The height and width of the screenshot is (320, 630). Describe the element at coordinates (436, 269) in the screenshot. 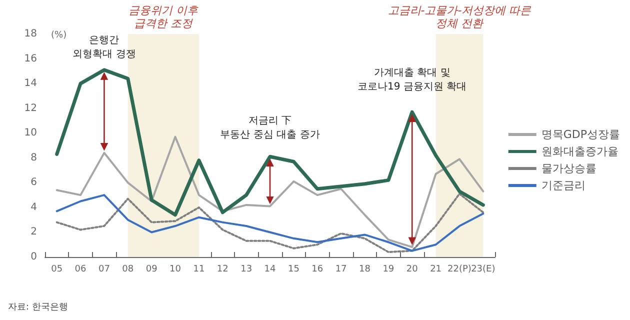

I see `x-tick-label: 21` at that location.